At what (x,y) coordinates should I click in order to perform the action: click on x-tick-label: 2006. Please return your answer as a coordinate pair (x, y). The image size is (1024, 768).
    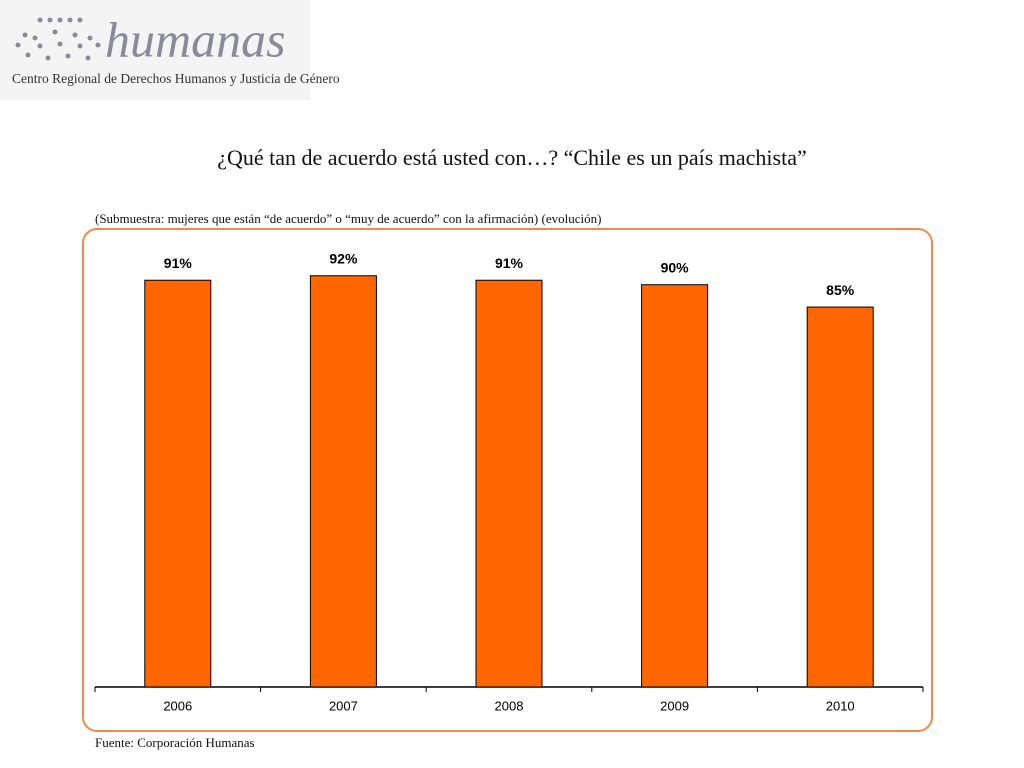
    Looking at the image, I should click on (177, 705).